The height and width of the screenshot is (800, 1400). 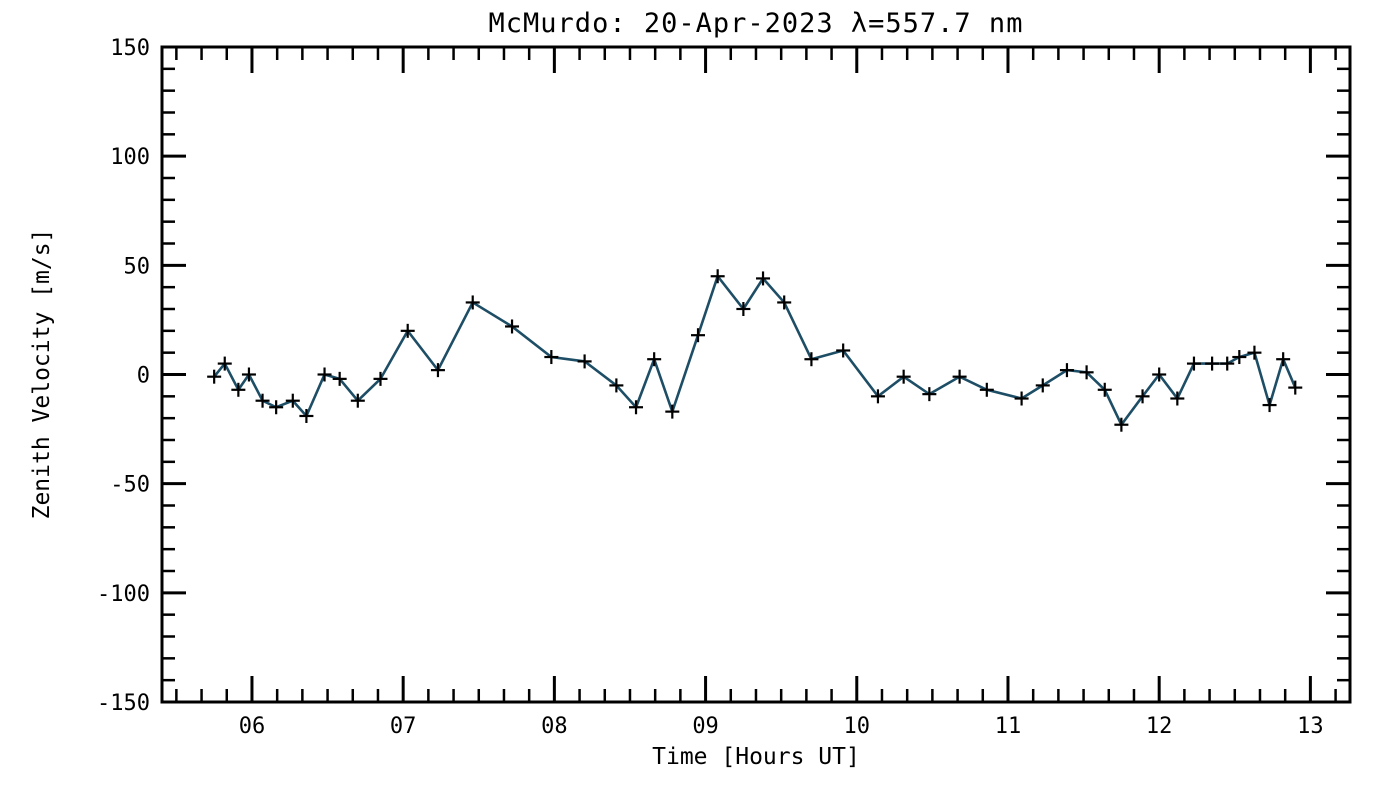 What do you see at coordinates (756, 23) in the screenshot?
I see `chart-title: McMurdo: 20-Apr-2023 λ=557.7 nm` at bounding box center [756, 23].